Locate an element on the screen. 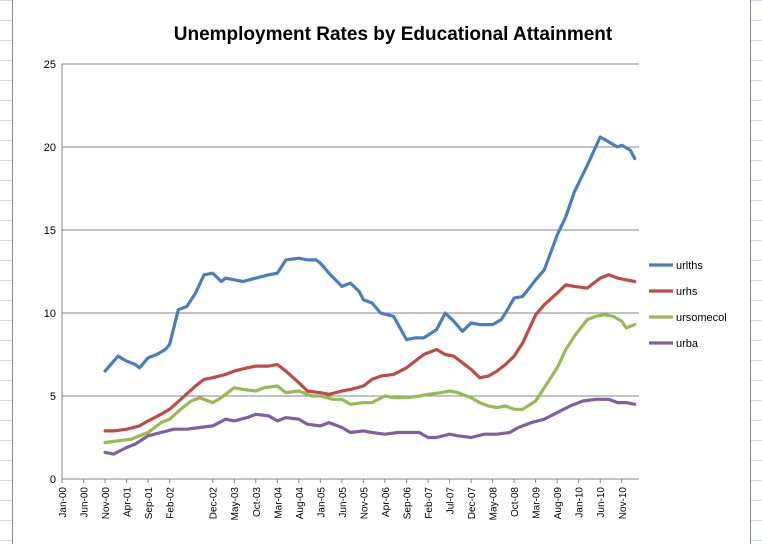  legend: urlths urhs ursomecol urba is located at coordinates (688, 305).